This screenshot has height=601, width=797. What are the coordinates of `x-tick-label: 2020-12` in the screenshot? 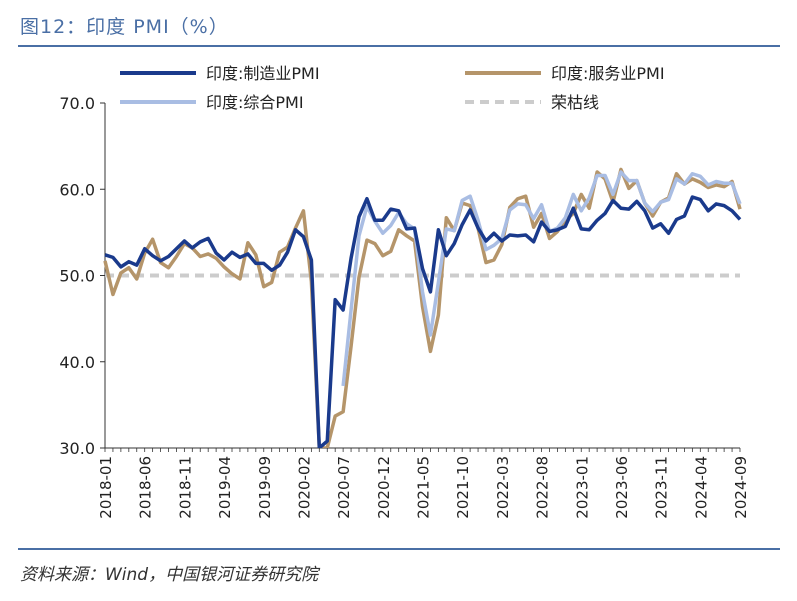 It's located at (384, 487).